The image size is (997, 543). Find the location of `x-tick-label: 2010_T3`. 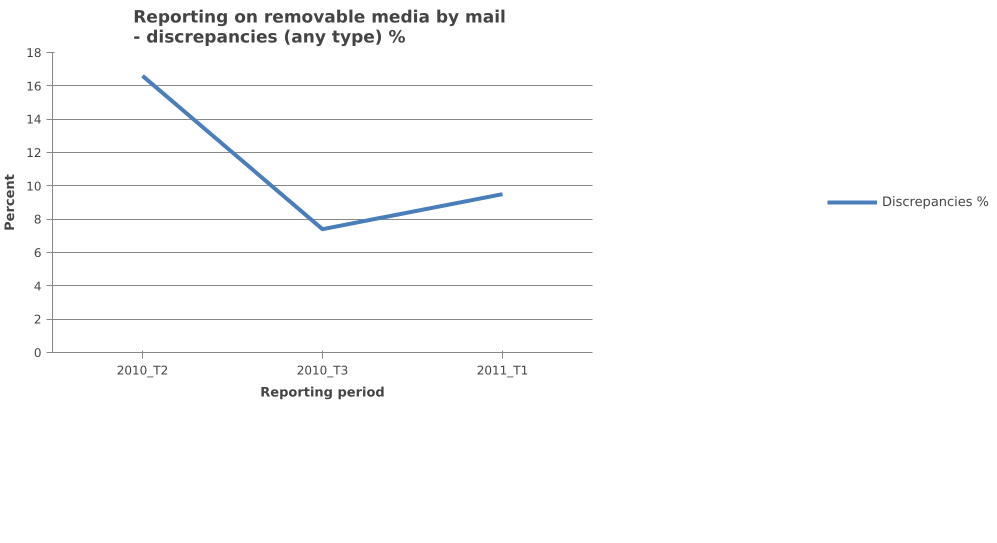

x-tick-label: 2010_T3 is located at coordinates (322, 371).